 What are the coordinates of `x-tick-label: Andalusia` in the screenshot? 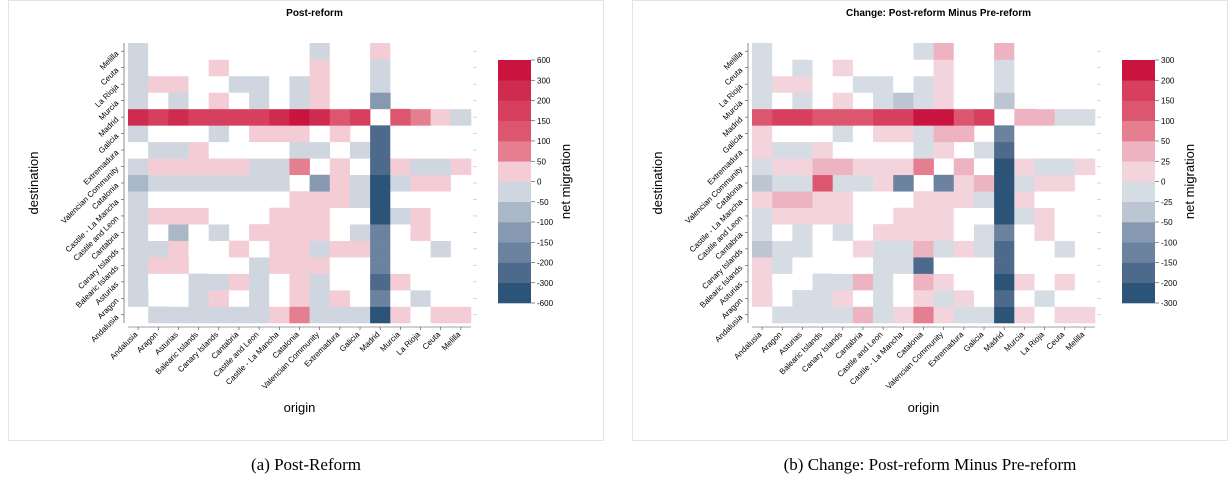 It's located at (124, 346).